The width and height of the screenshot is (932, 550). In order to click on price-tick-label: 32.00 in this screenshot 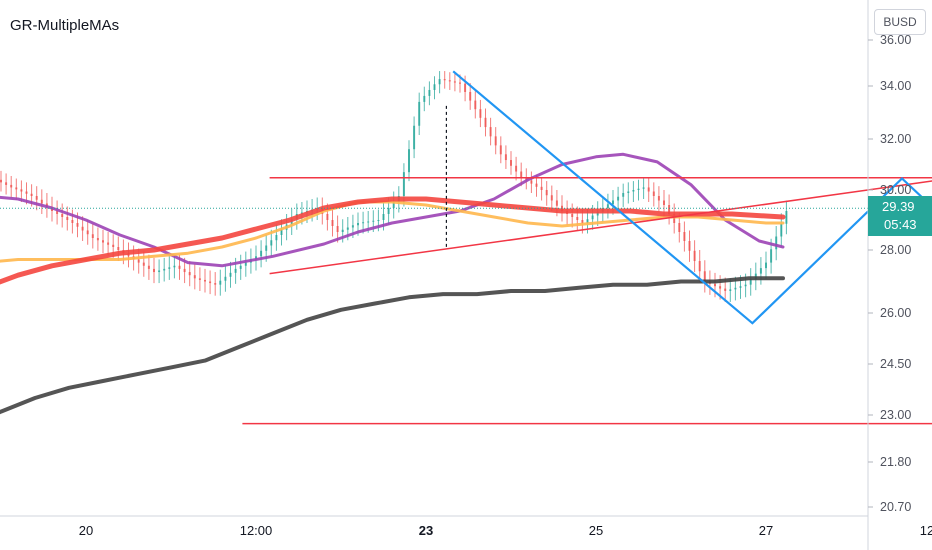, I will do `click(895, 139)`.